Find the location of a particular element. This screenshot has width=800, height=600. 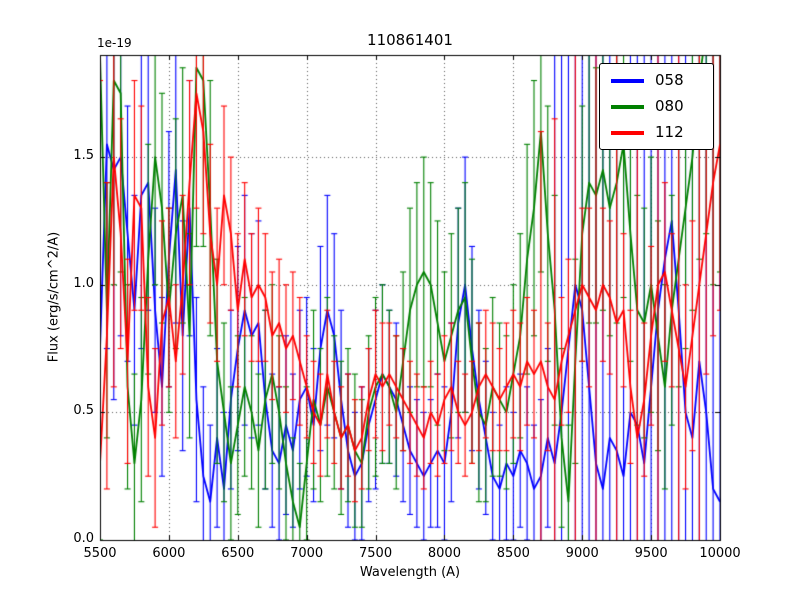

y-axis-offset-label: 1e-19 is located at coordinates (114, 43).